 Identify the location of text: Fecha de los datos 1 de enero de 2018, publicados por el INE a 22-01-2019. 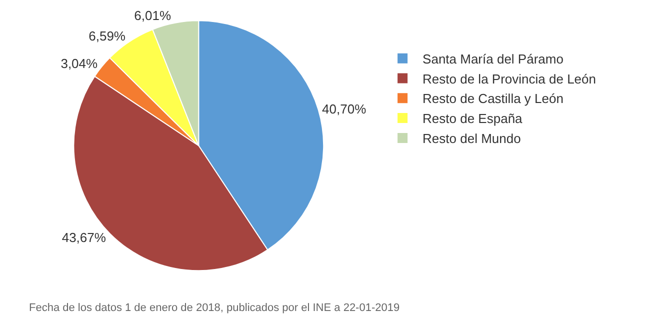
(214, 308).